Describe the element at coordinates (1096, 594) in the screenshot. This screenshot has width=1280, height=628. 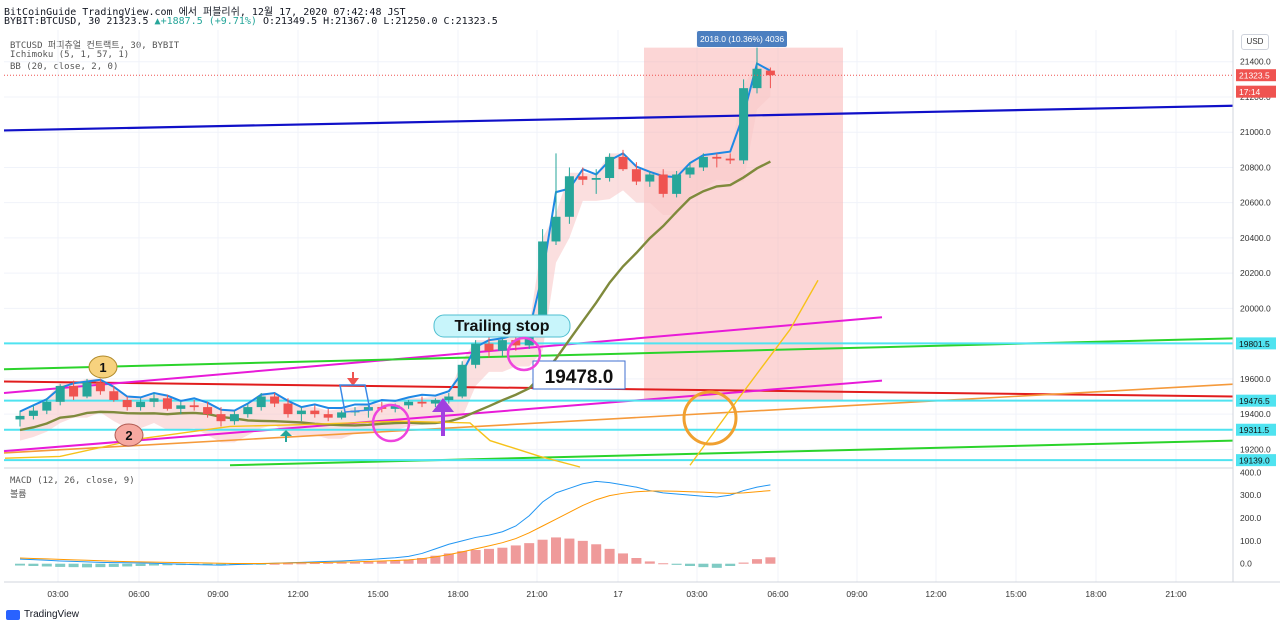
I see `time-tick-13: 18:00` at that location.